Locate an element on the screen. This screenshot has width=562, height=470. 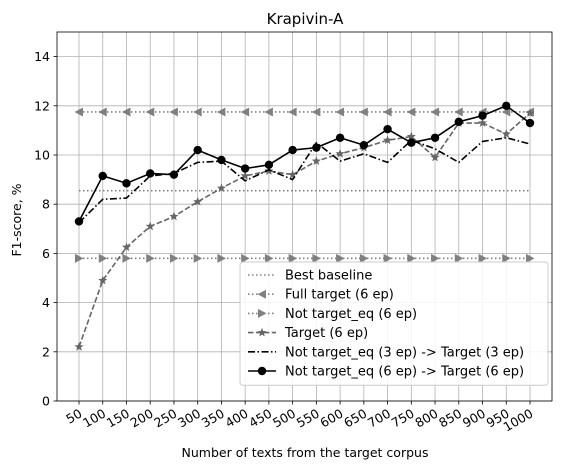
y-tick-label: 10 is located at coordinates (42, 155).